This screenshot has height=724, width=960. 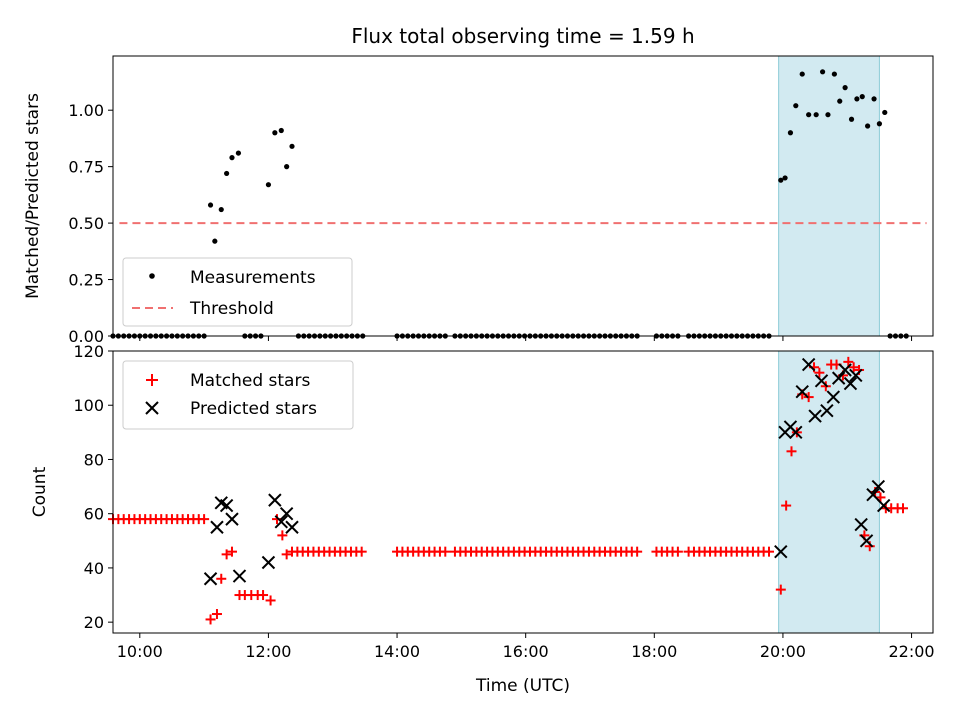 What do you see at coordinates (40, 491) in the screenshot?
I see `count-y-label: Count` at bounding box center [40, 491].